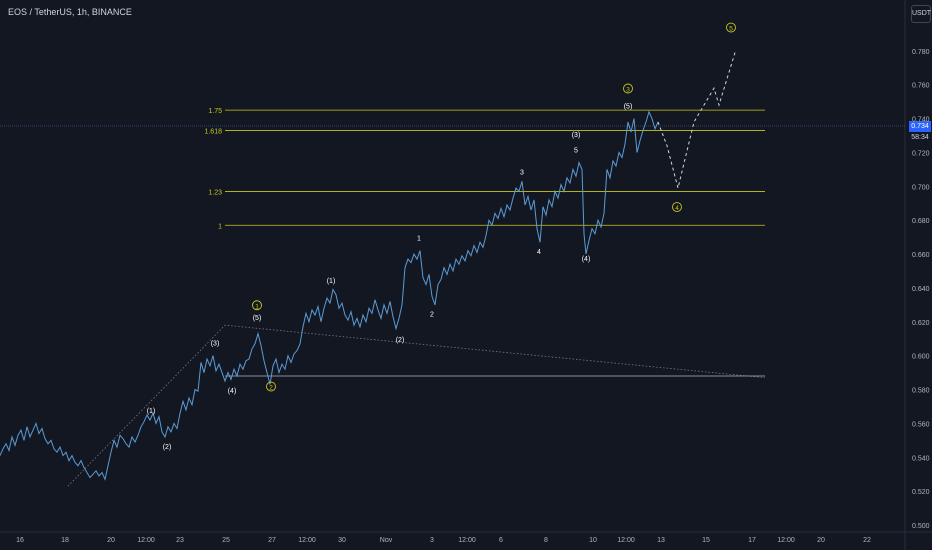  Describe the element at coordinates (921, 255) in the screenshot. I see `y-tick-label: 0.660` at that location.